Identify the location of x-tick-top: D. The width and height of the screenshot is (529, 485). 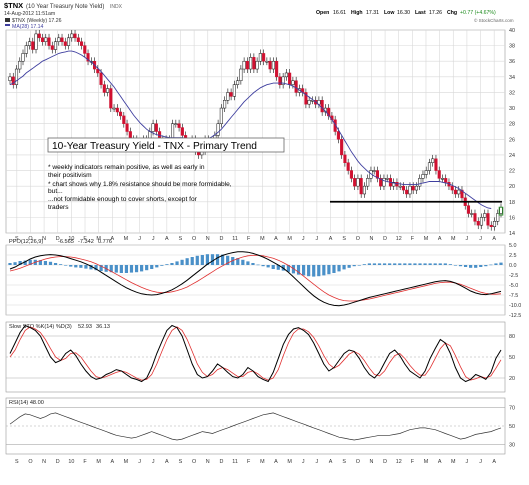
(385, 239).